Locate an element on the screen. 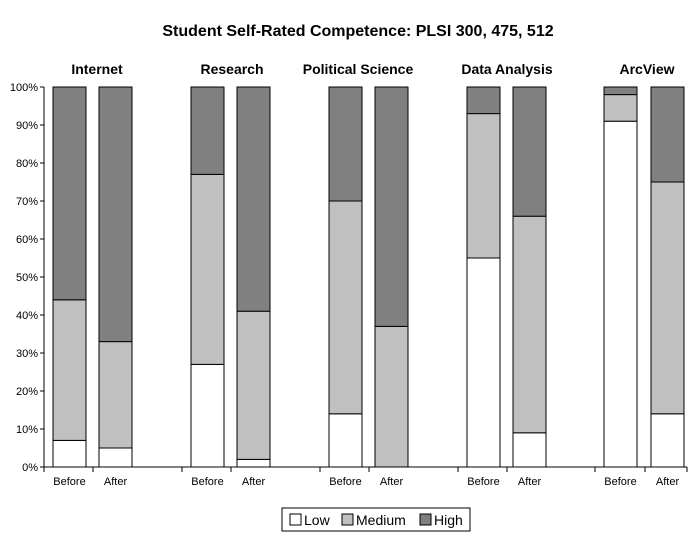 The height and width of the screenshot is (551, 700). group-label-4: ArcView is located at coordinates (647, 69).